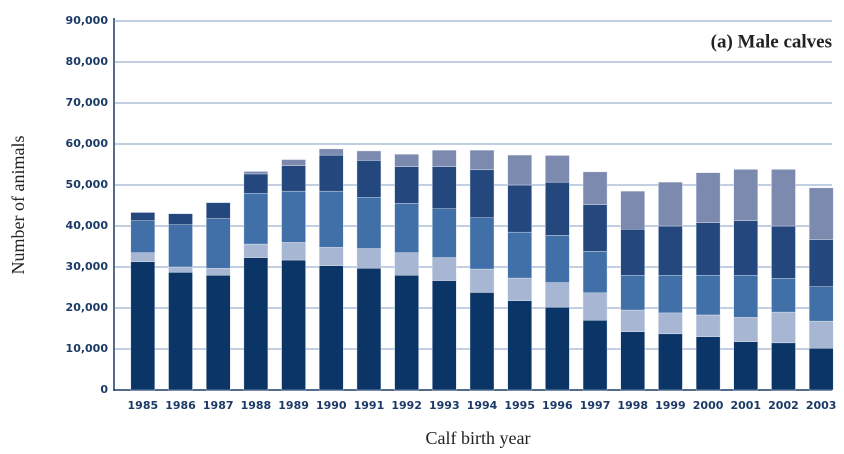  What do you see at coordinates (87, 184) in the screenshot?
I see `y-tick-label: 50,000` at bounding box center [87, 184].